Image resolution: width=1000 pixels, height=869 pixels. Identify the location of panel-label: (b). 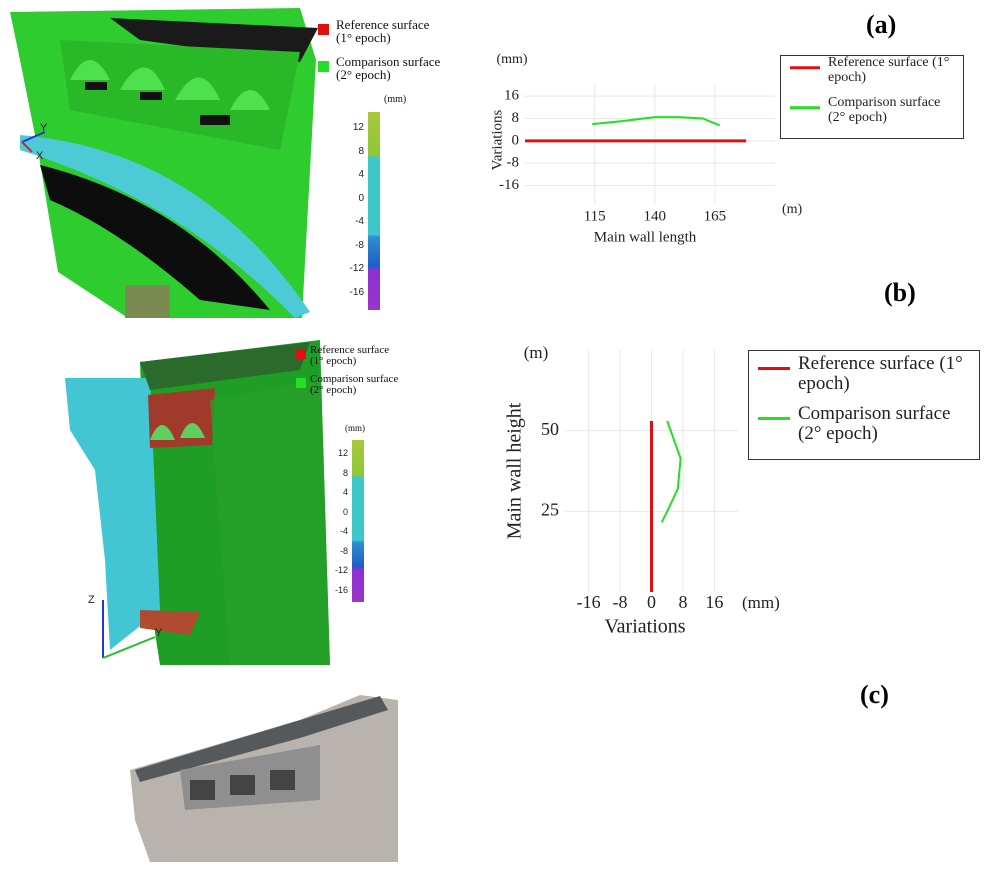
(900, 292).